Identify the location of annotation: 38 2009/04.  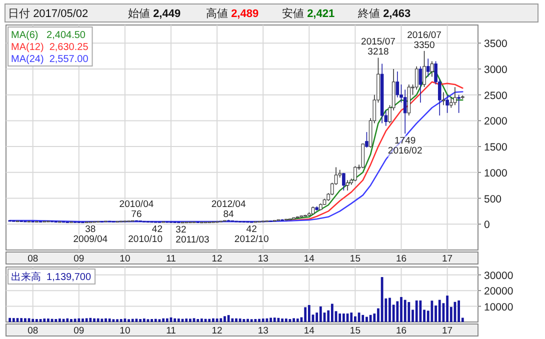
(90, 235).